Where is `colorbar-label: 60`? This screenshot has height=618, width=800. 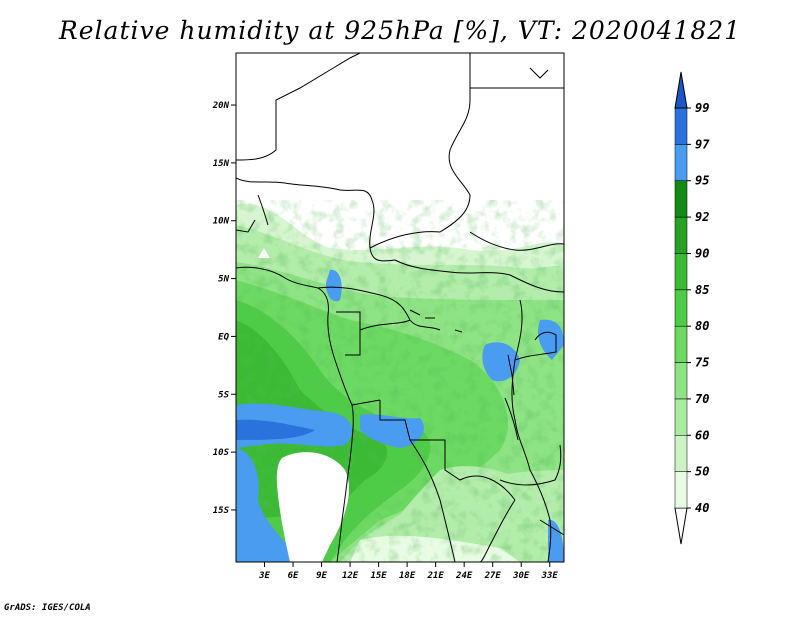
colorbar-label: 60 is located at coordinates (702, 435).